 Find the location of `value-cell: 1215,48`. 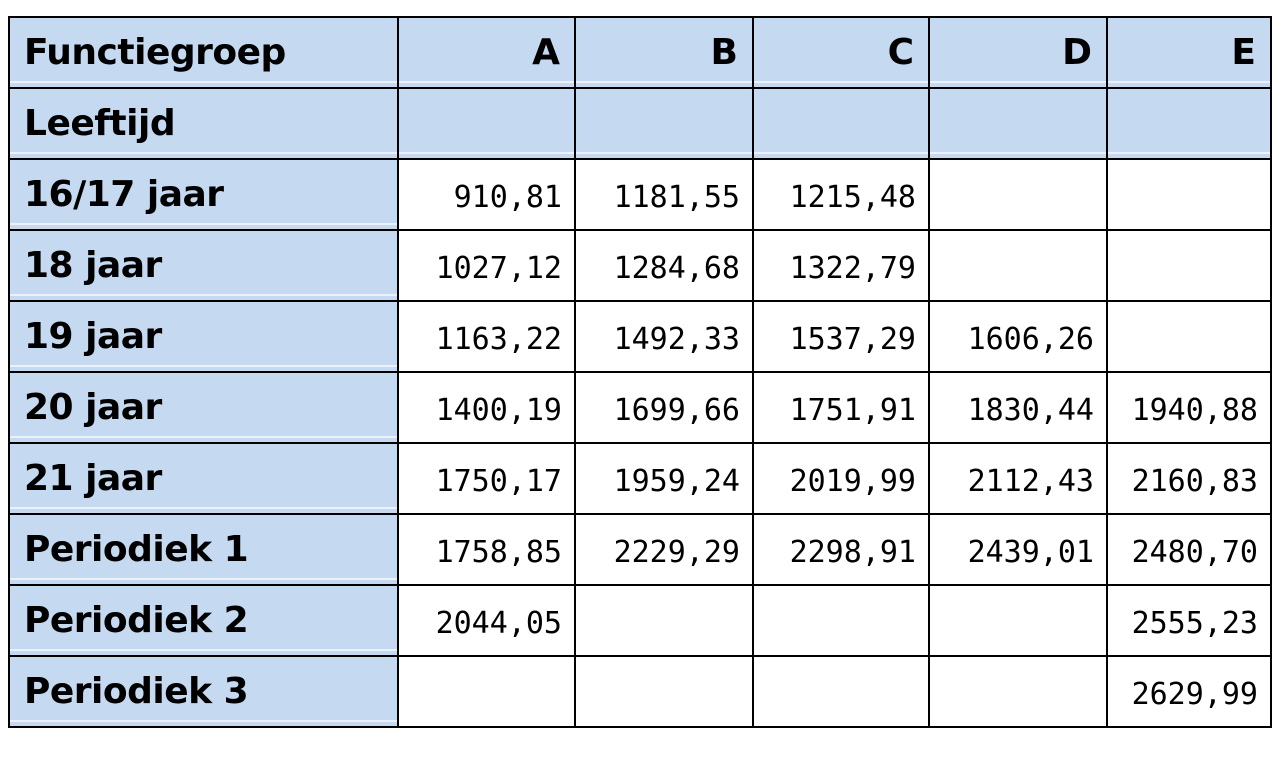

value-cell: 1215,48 is located at coordinates (841, 194).